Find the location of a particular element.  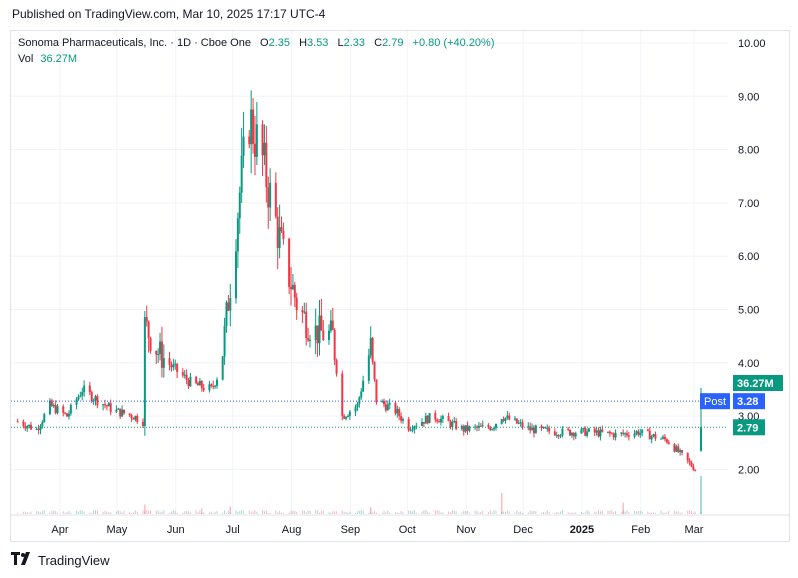

x-tick-label: May is located at coordinates (117, 530).